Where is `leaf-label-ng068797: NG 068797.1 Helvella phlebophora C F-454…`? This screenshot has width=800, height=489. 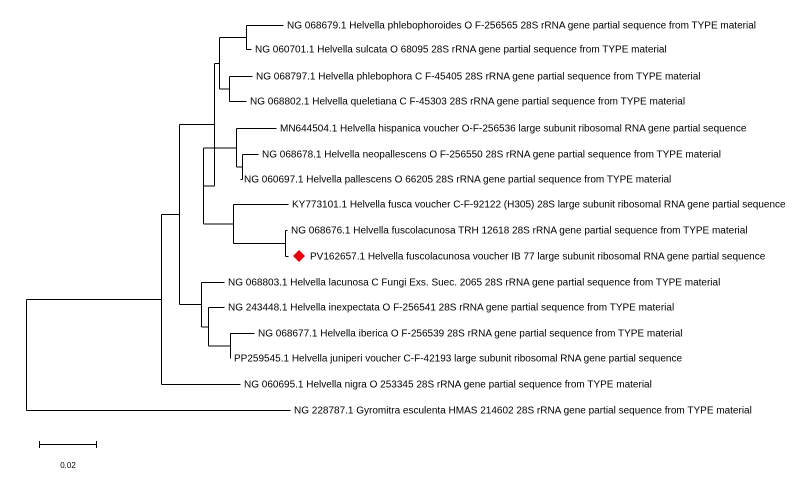
leaf-label-ng068797: NG 068797.1 Helvella phlebophora C F-454… is located at coordinates (478, 77).